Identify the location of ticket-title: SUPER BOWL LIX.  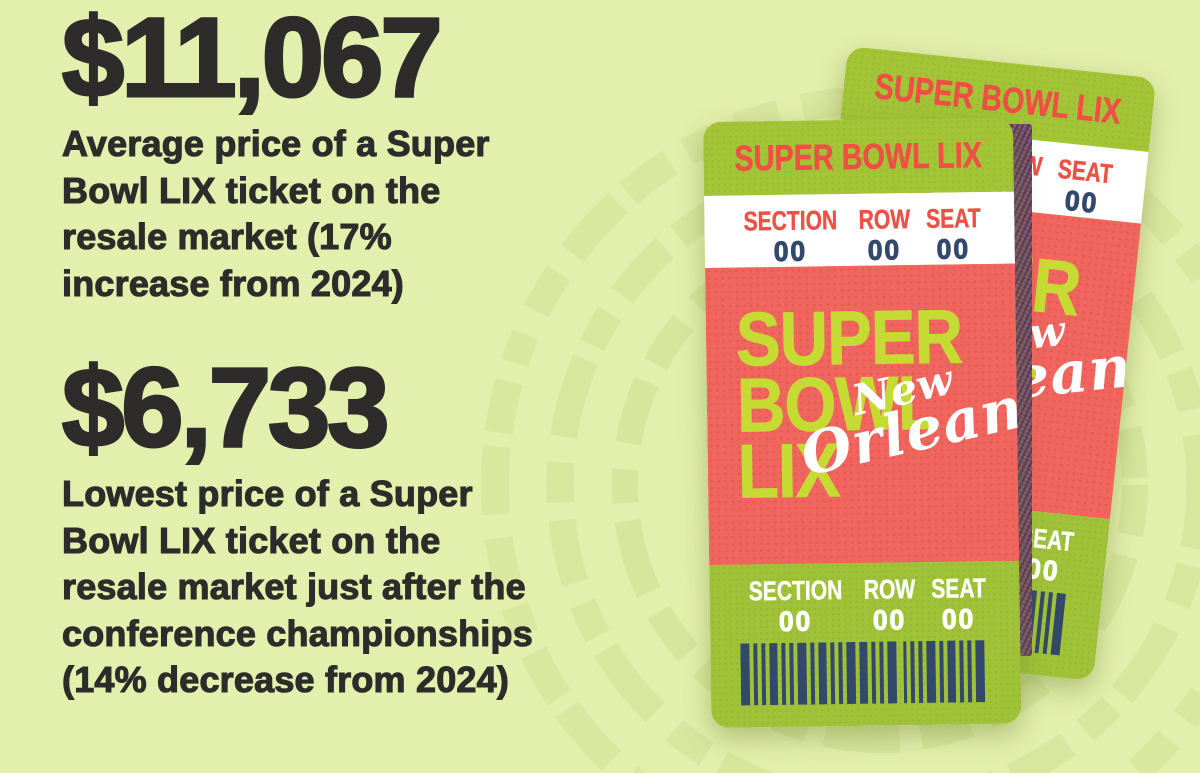
(858, 156).